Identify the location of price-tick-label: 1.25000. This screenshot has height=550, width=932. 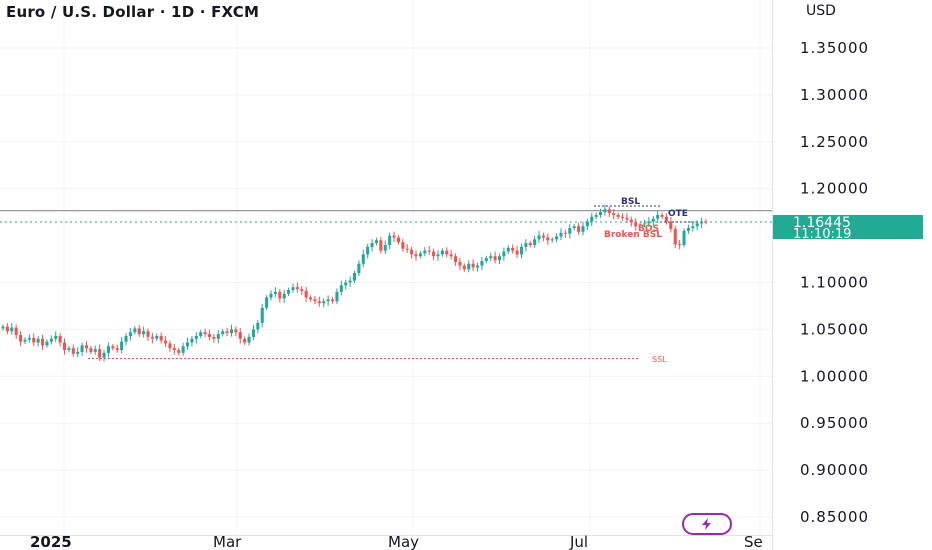
(834, 142).